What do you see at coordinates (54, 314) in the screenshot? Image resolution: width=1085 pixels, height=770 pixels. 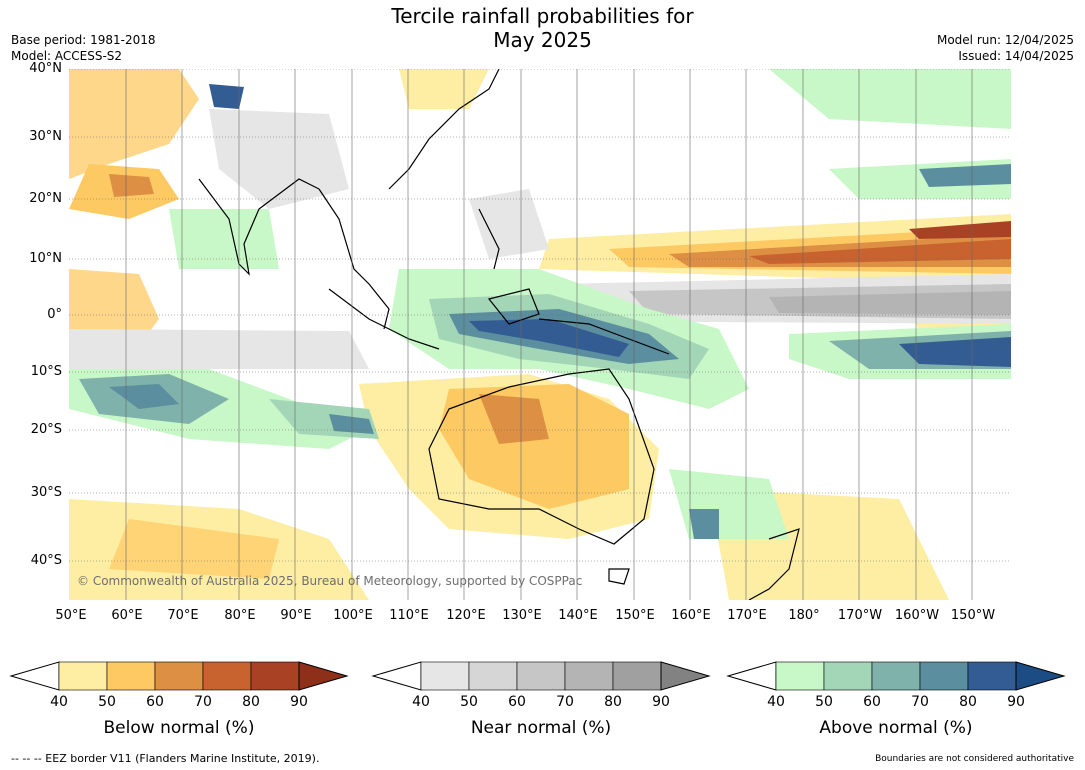 I see `lat-label-0: 0°` at bounding box center [54, 314].